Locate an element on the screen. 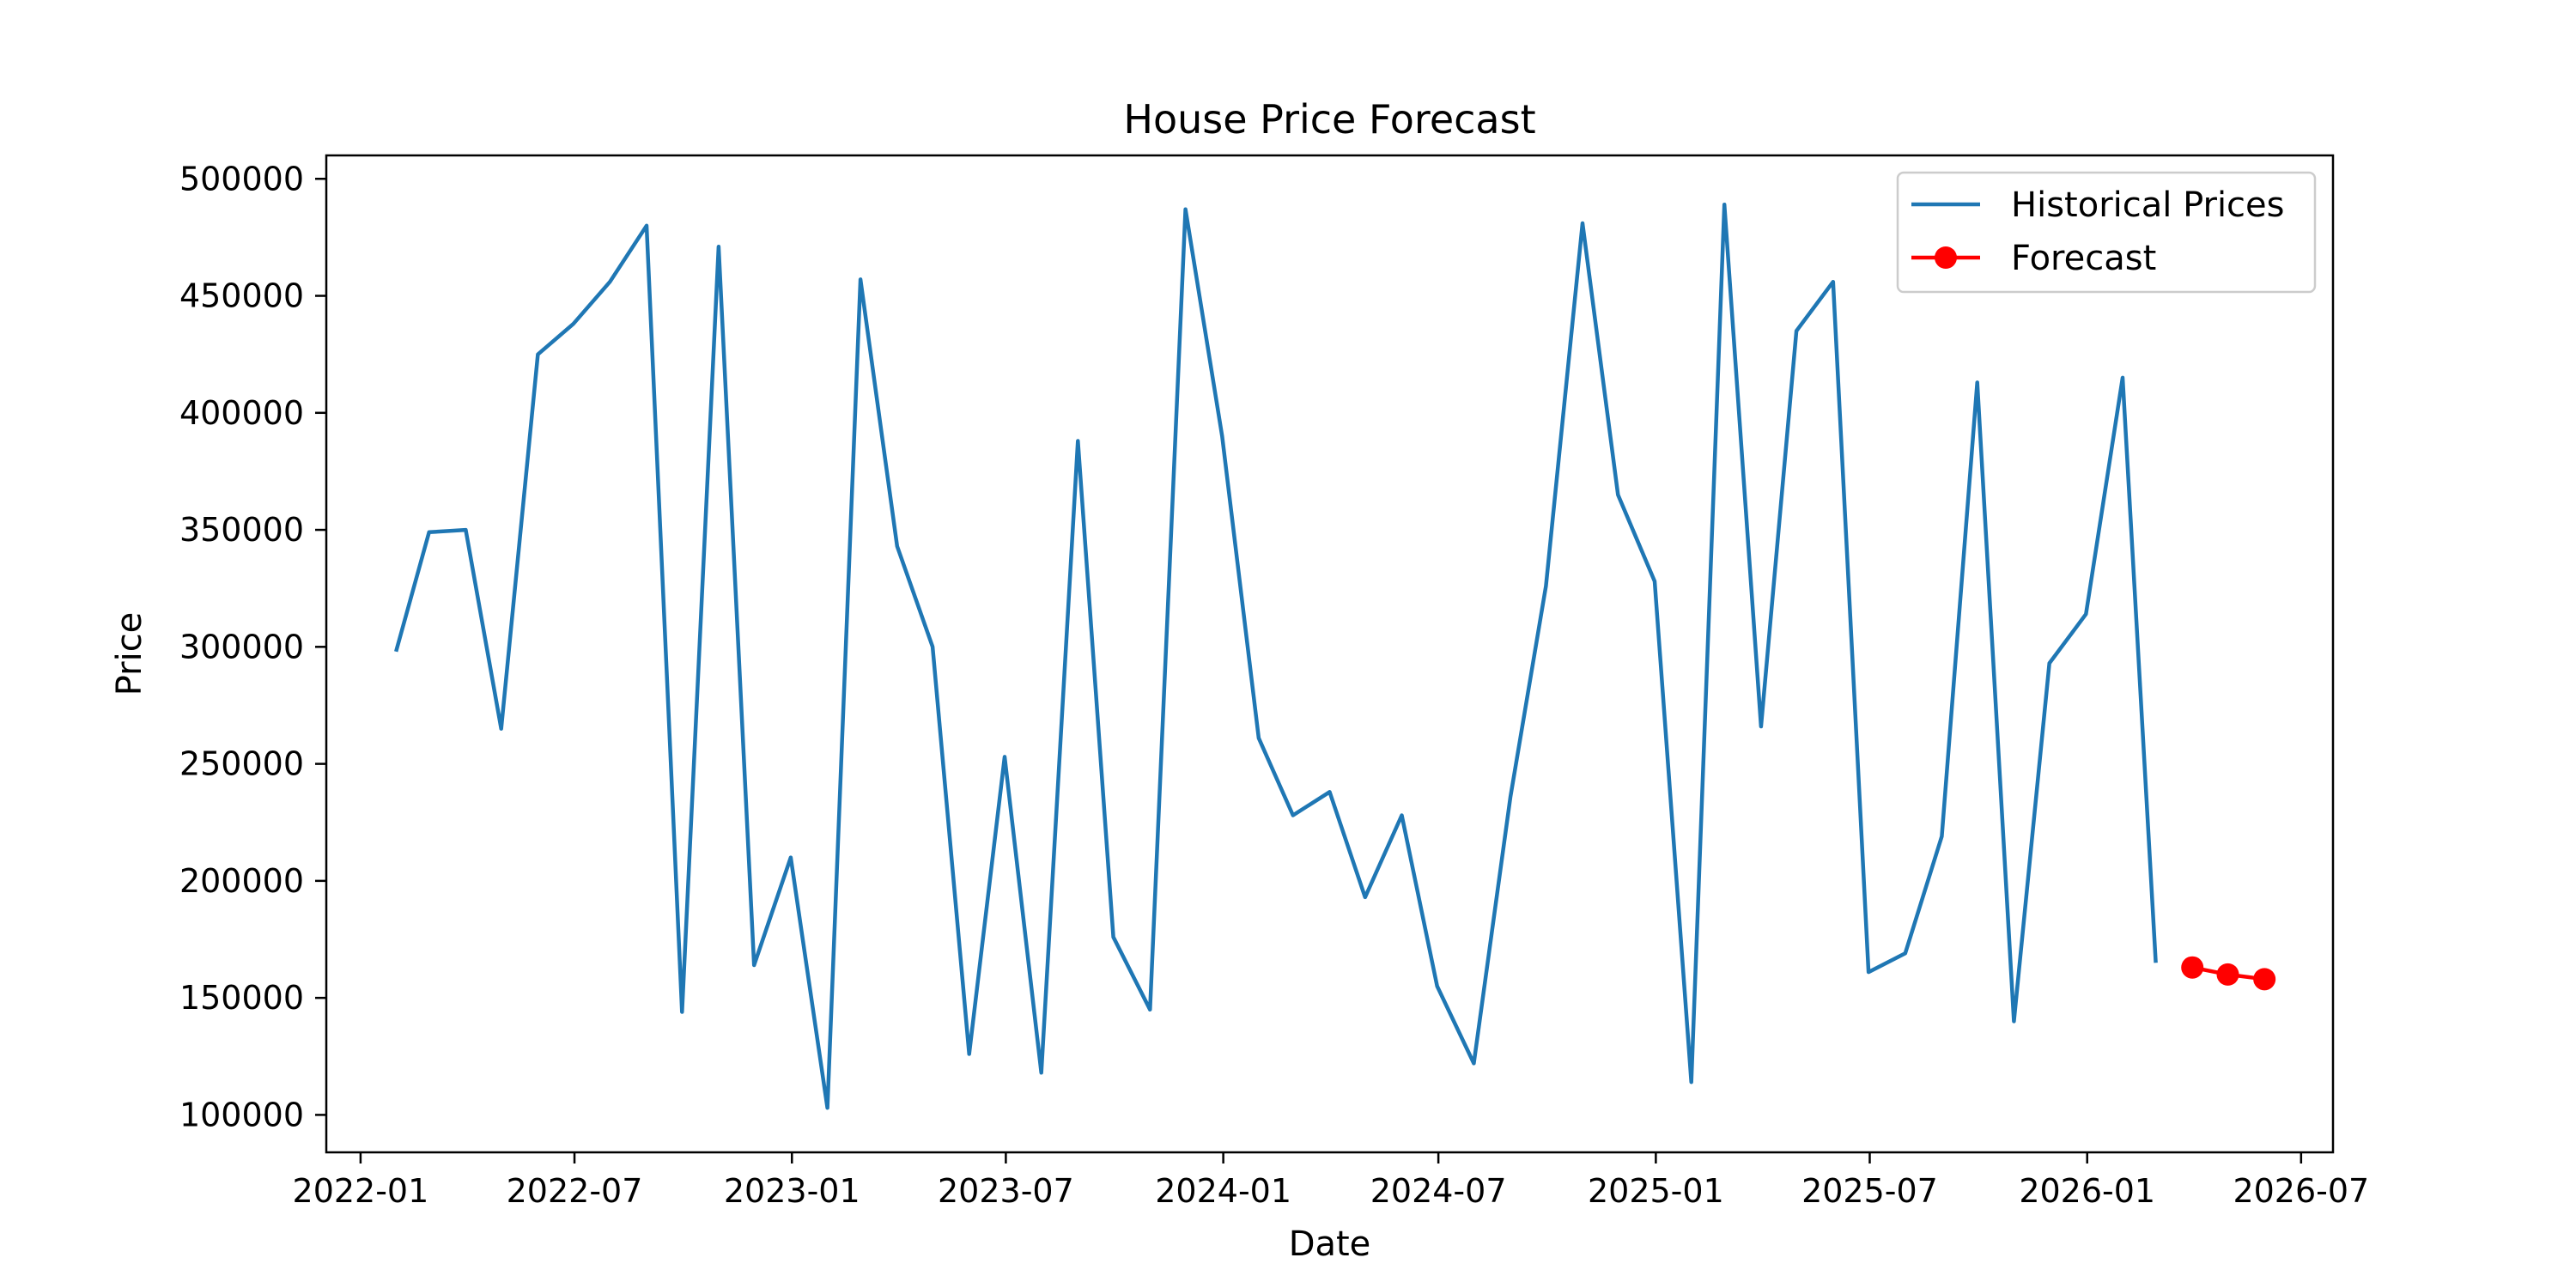  y-tick-label: 100000 is located at coordinates (241, 1114).